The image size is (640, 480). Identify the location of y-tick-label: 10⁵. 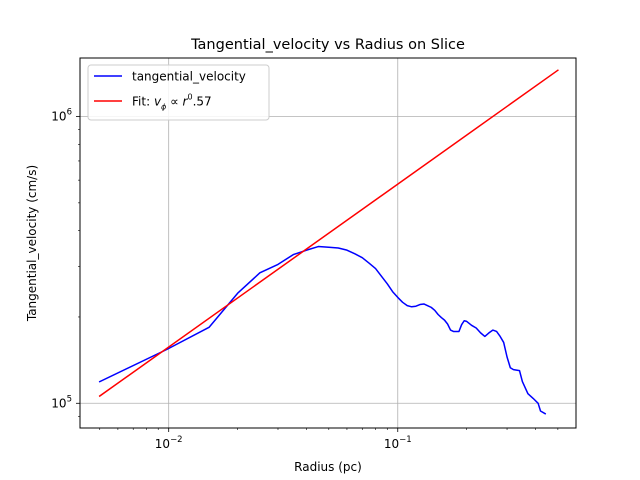
(61, 402).